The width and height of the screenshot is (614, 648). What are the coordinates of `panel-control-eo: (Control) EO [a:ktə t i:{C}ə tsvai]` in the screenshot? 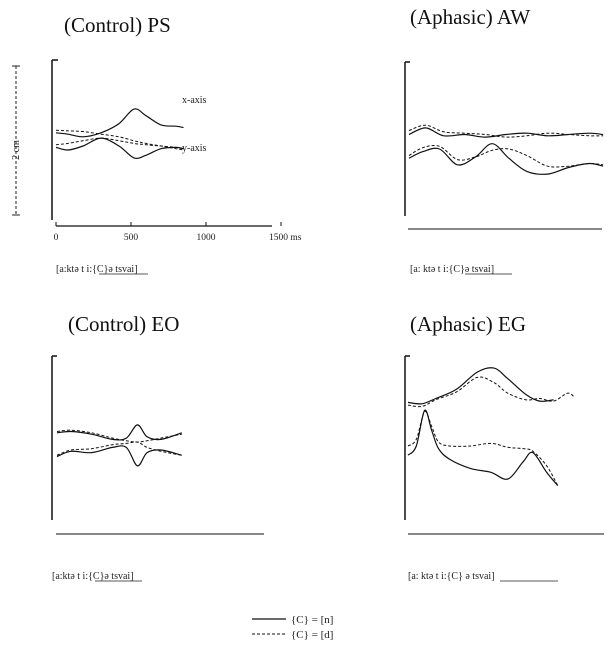 It's located at (157, 447).